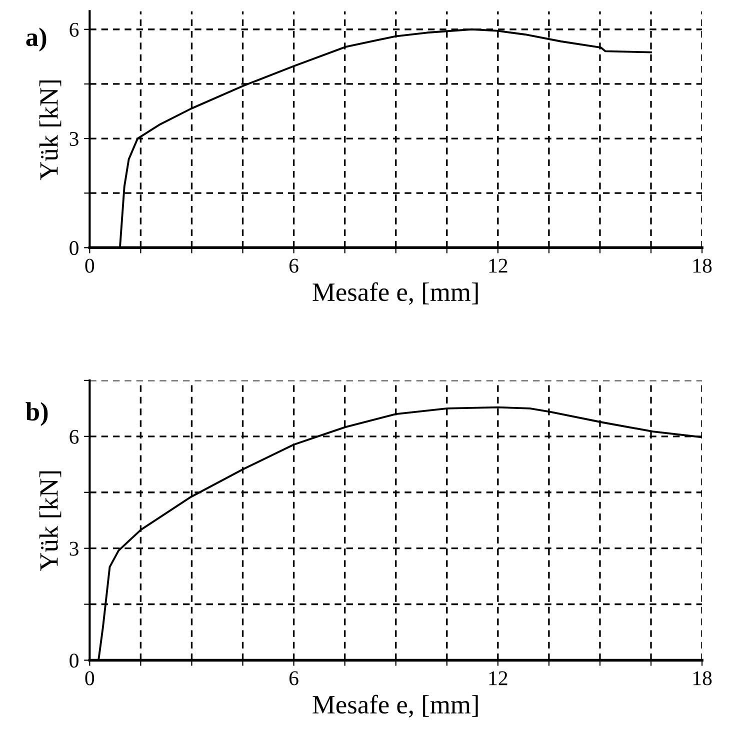 The height and width of the screenshot is (746, 729). Describe the element at coordinates (36, 40) in the screenshot. I see `text: a)` at that location.